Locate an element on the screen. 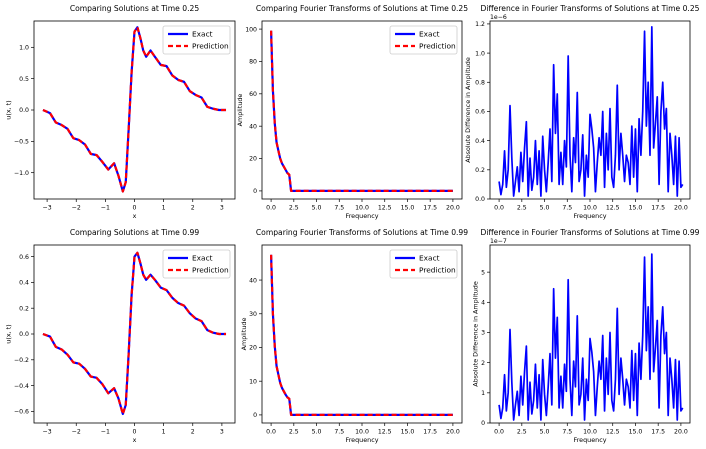 This screenshot has height=449, width=706. x-tick-label: 1 is located at coordinates (164, 432).